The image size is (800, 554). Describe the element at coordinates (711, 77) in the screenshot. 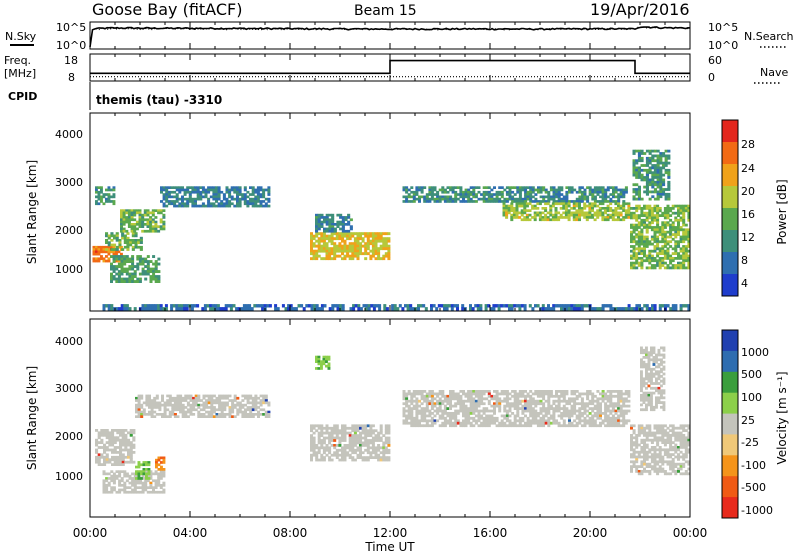

I see `freq-right-tick-bottom: 0` at that location.